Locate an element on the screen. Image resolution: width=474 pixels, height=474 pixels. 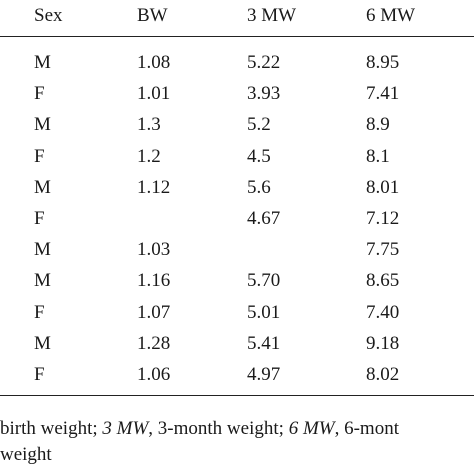
cell-bw: 1.16 is located at coordinates (154, 280).